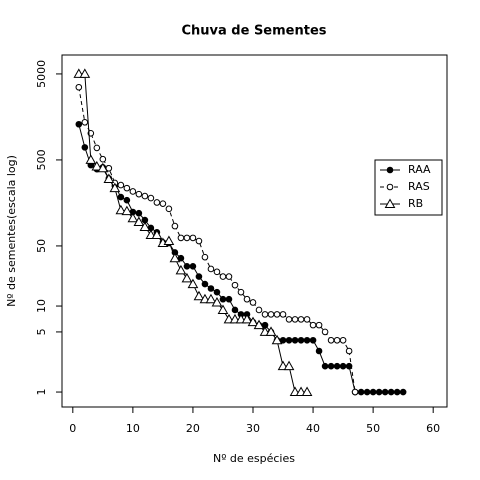 This screenshot has width=480, height=480. What do you see at coordinates (419, 186) in the screenshot?
I see `legend-label: RAS` at bounding box center [419, 186].